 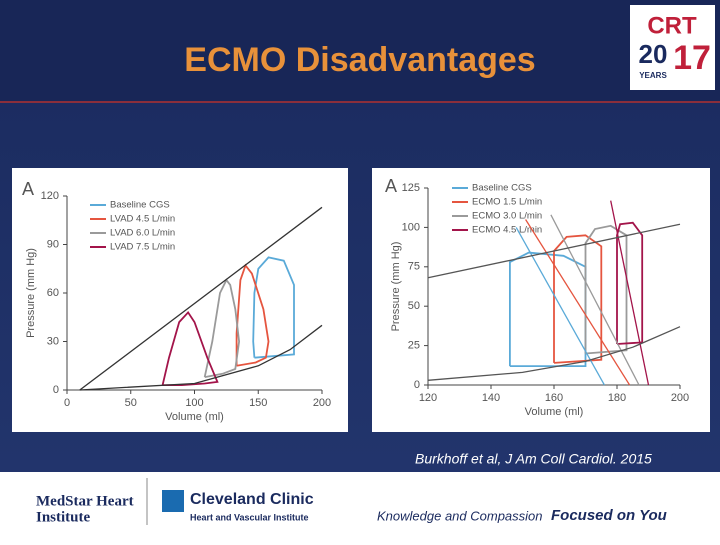 What do you see at coordinates (411, 188) in the screenshot?
I see `y-tick-label: 125` at bounding box center [411, 188].